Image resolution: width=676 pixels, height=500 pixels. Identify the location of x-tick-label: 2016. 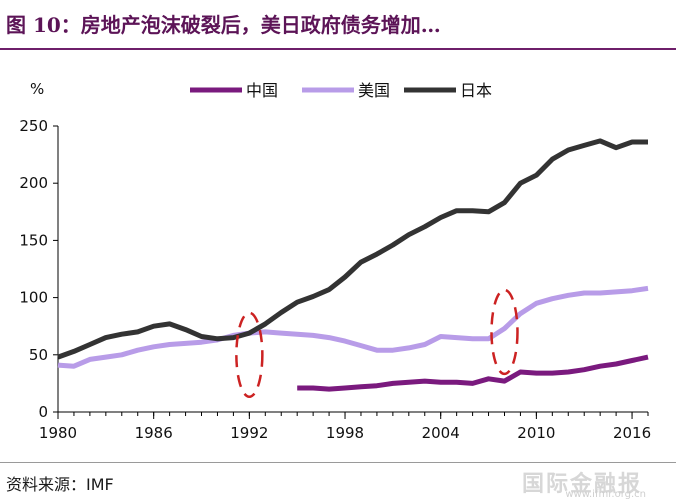
(632, 433).